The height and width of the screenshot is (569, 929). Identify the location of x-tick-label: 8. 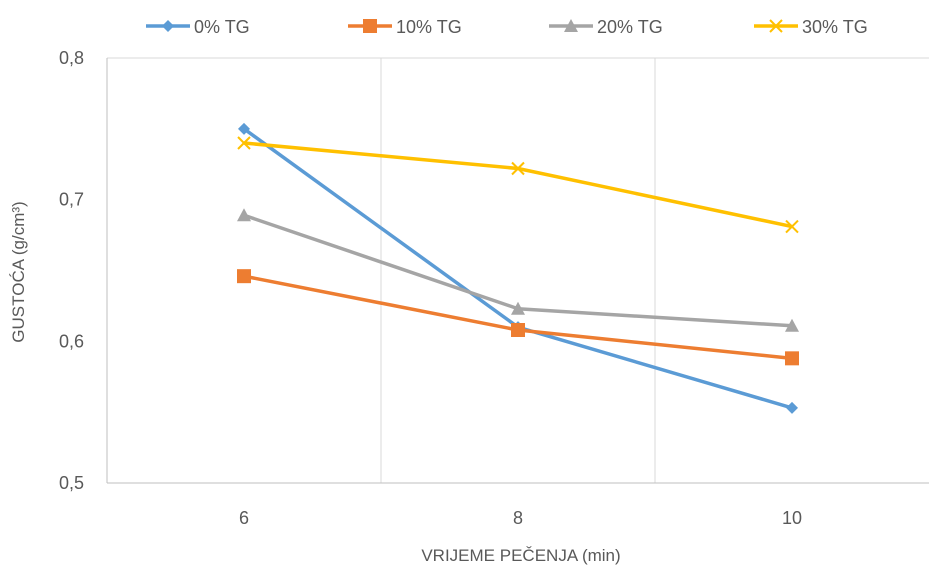
(518, 518).